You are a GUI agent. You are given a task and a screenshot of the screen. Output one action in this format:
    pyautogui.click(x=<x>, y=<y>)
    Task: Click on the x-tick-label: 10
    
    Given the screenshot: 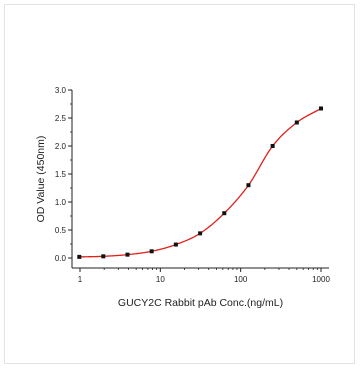 What is the action you would take?
    pyautogui.click(x=160, y=279)
    